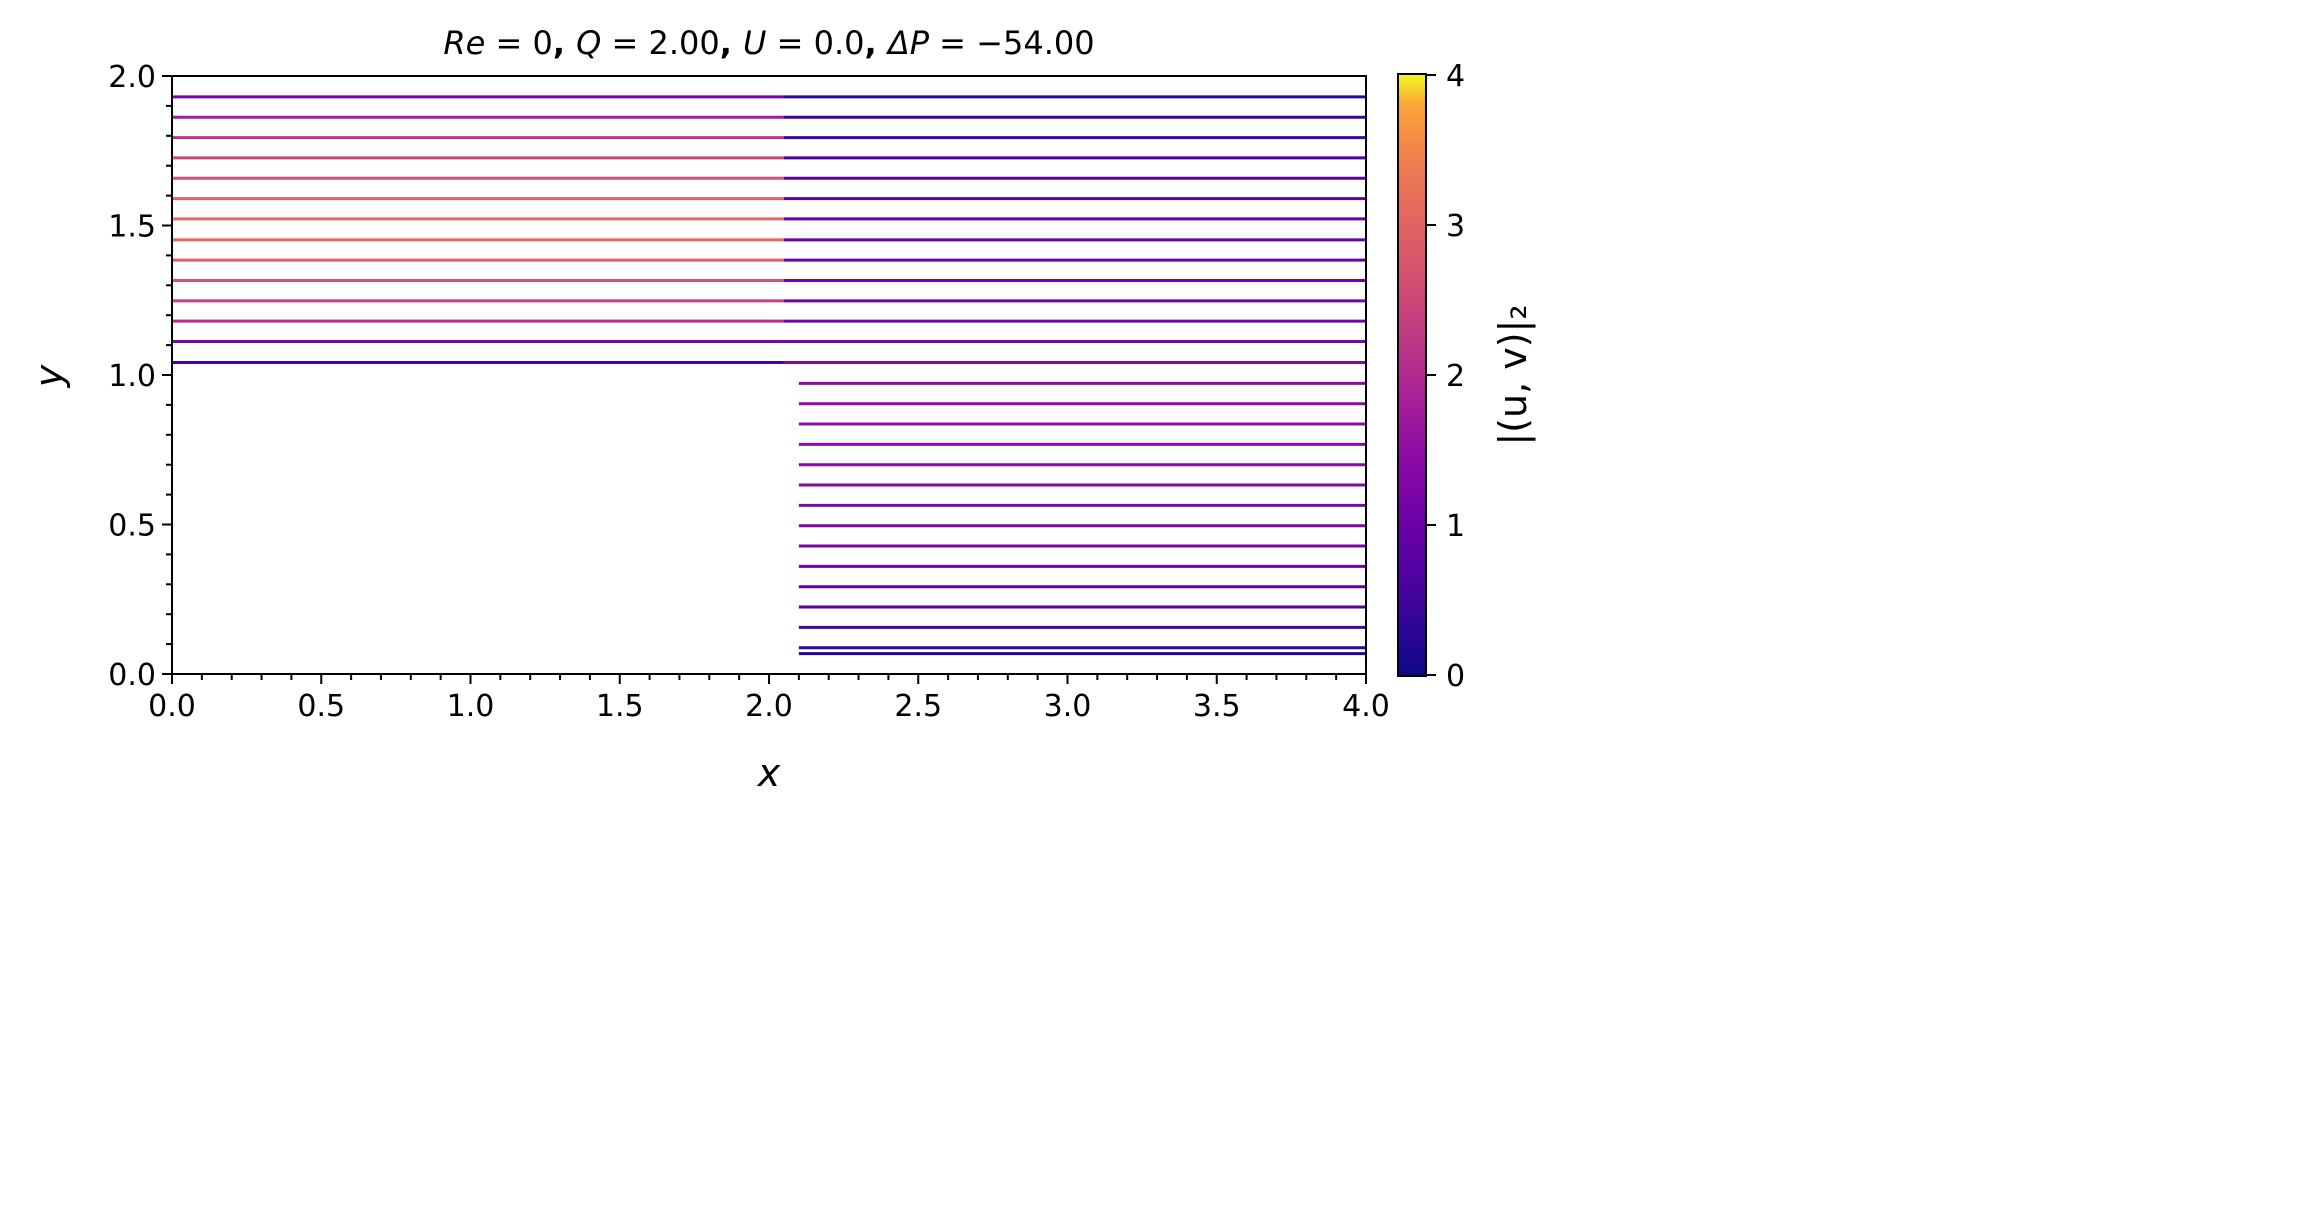  What do you see at coordinates (471, 706) in the screenshot?
I see `x-tick-label: 1.0` at bounding box center [471, 706].